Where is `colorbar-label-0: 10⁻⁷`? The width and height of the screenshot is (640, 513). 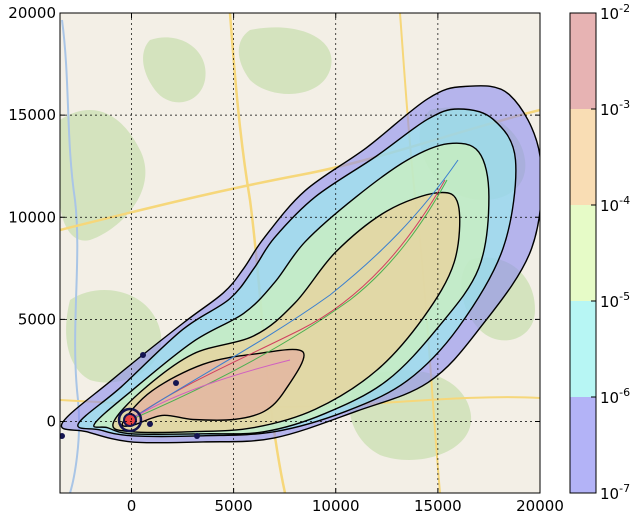
colorbar-label-0: 10⁻⁷ is located at coordinates (615, 492).